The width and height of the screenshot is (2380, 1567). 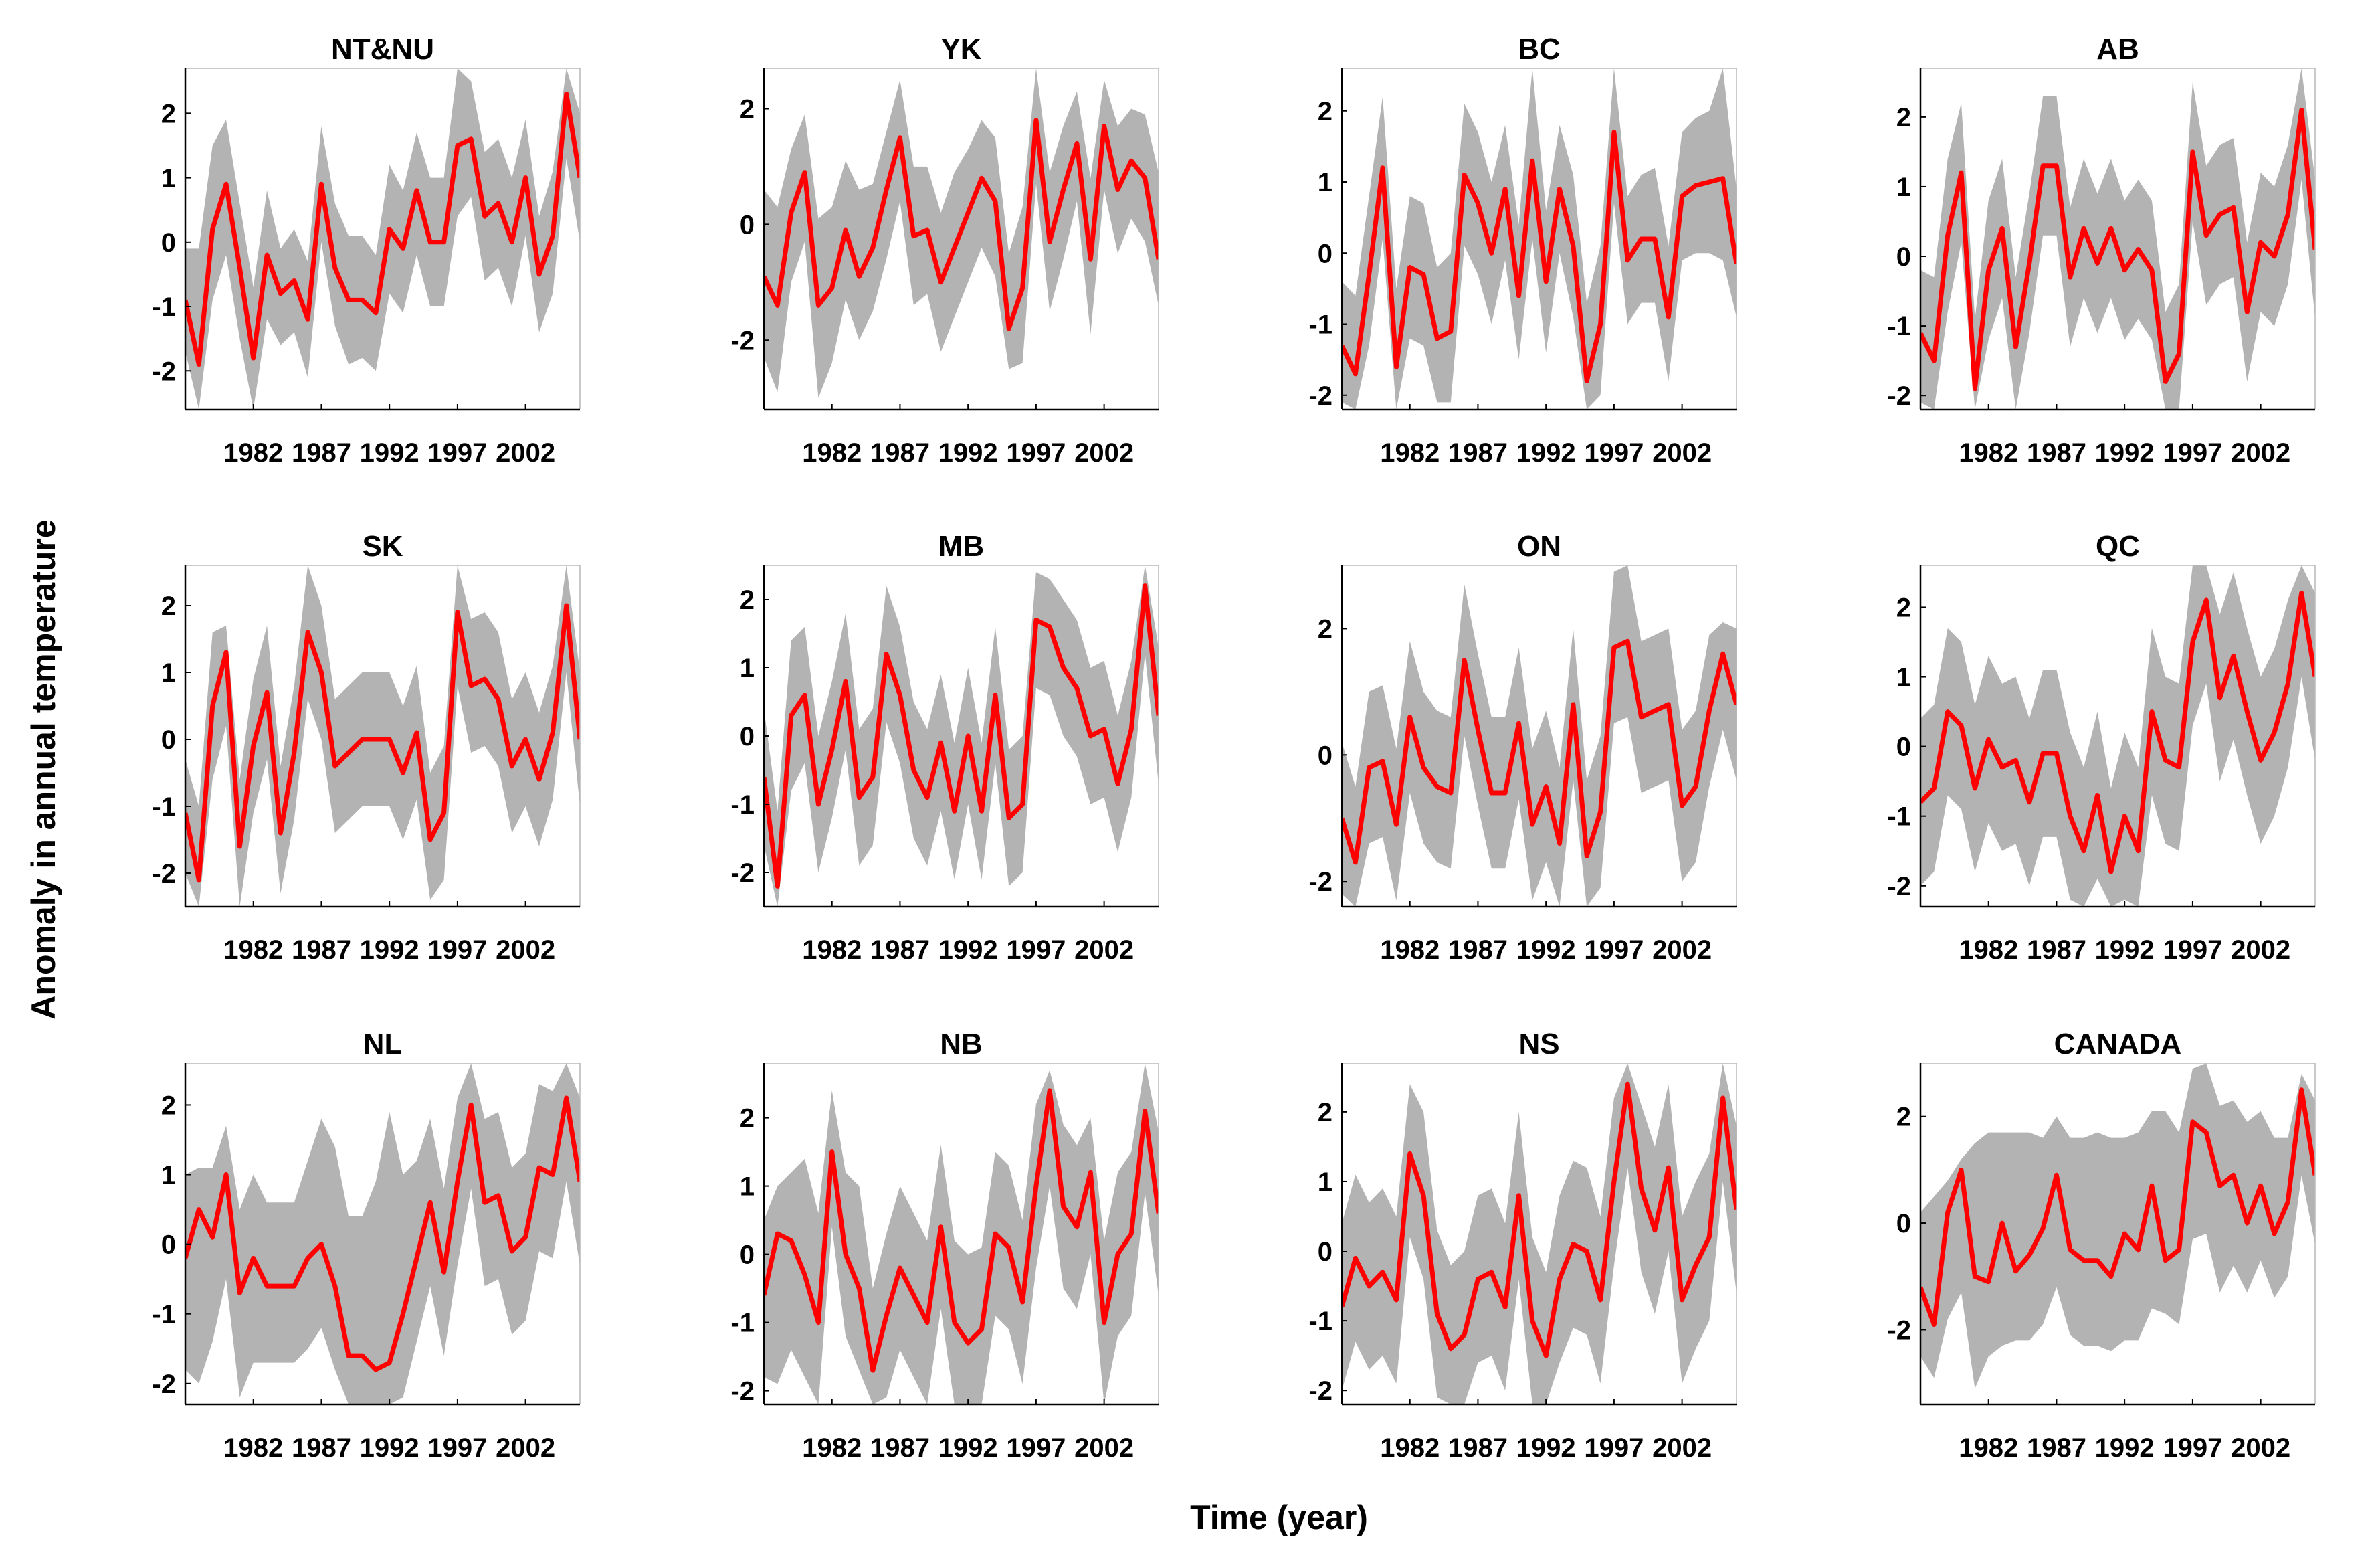 I want to click on panel-nt-nu: NT&NU 2 1 0 -1 -2 1982 1987 1992 1997 2002, so click(x=367, y=250).